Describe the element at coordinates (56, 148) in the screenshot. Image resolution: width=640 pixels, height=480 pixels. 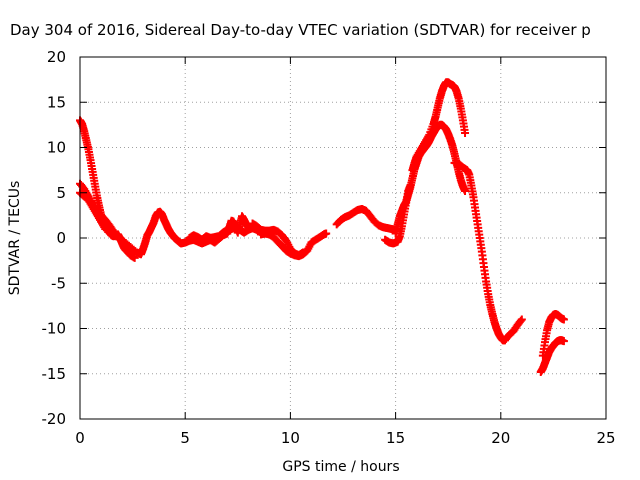
I see `y-tick-label: 10` at that location.